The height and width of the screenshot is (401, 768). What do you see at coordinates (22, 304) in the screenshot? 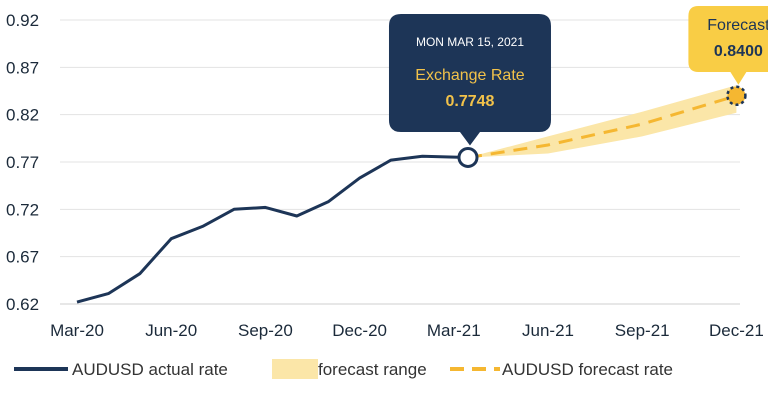
I see `y-tick-label: 0.62` at bounding box center [22, 304].